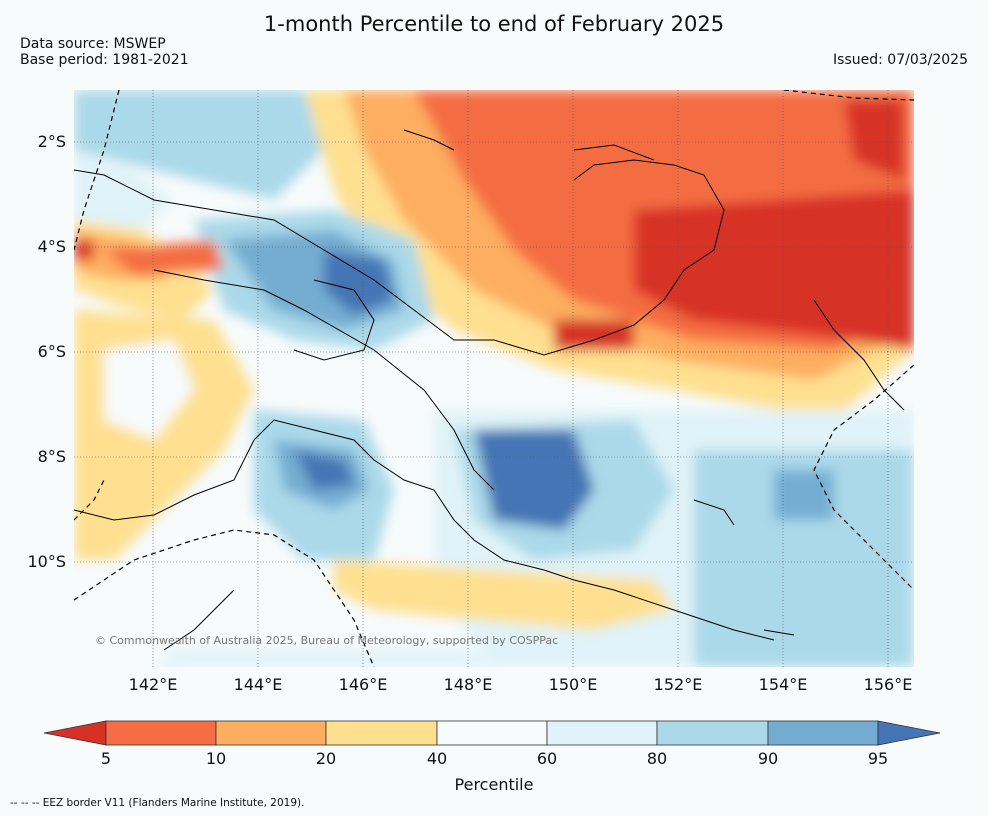  I want to click on lon-label: 144°E, so click(258, 684).